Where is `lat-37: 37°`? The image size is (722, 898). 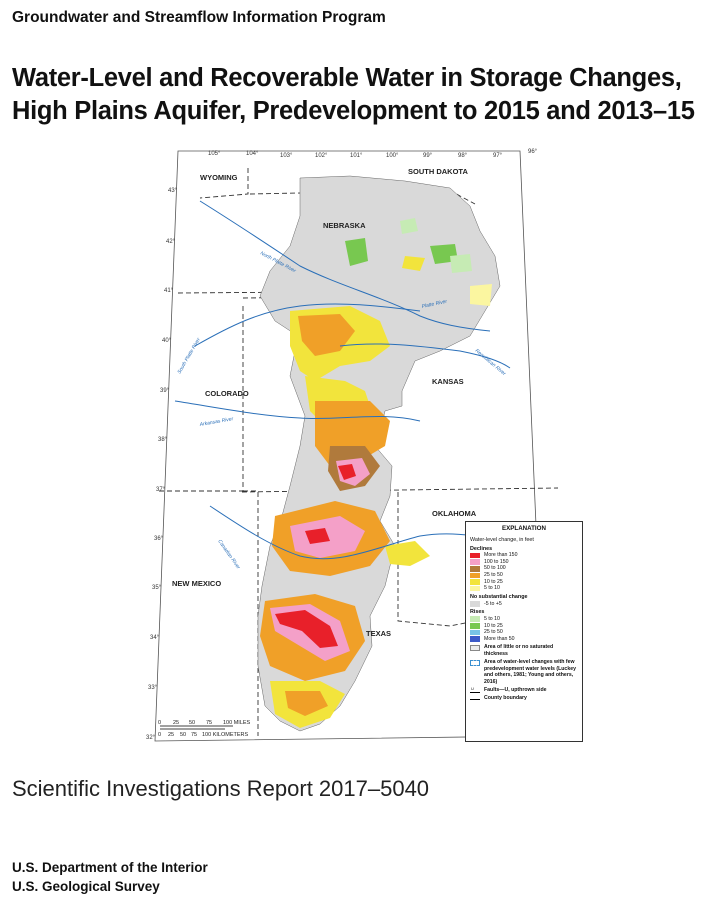
lat-37: 37° is located at coordinates (161, 490).